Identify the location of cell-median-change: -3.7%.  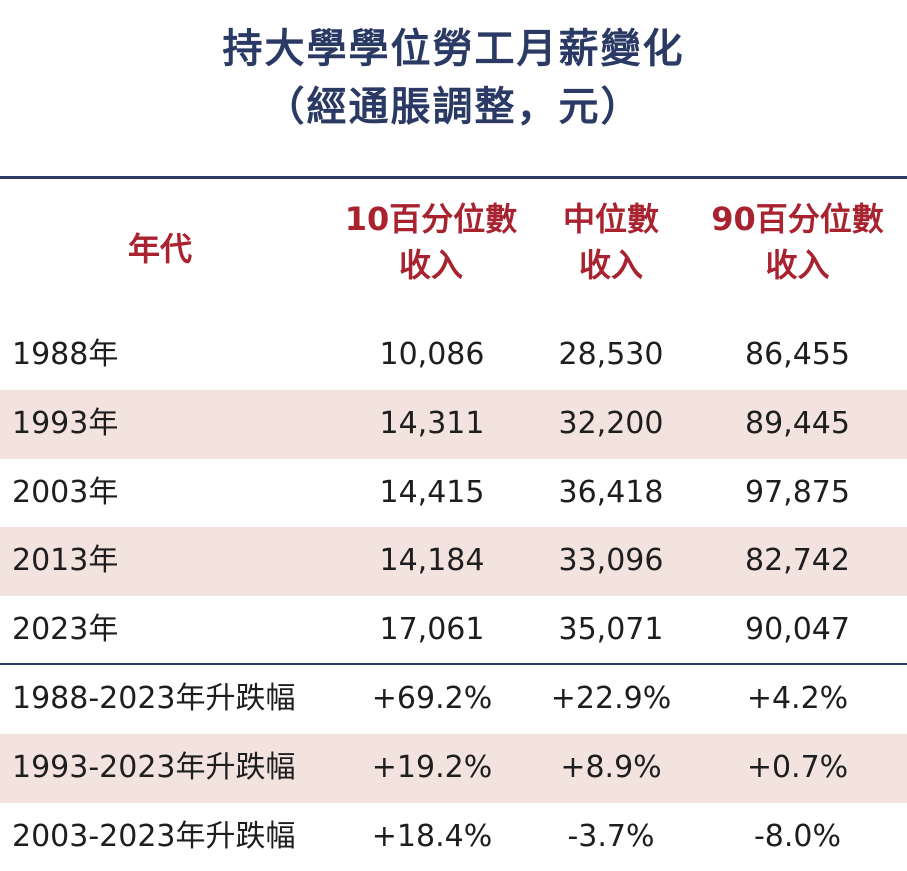
(611, 836).